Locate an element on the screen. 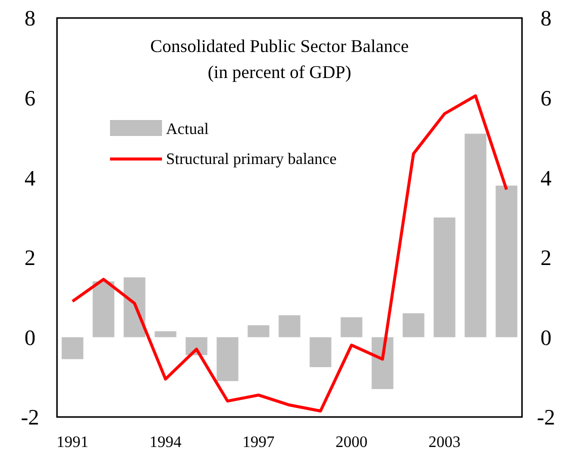  y-tick-label: 0 is located at coordinates (30, 337).